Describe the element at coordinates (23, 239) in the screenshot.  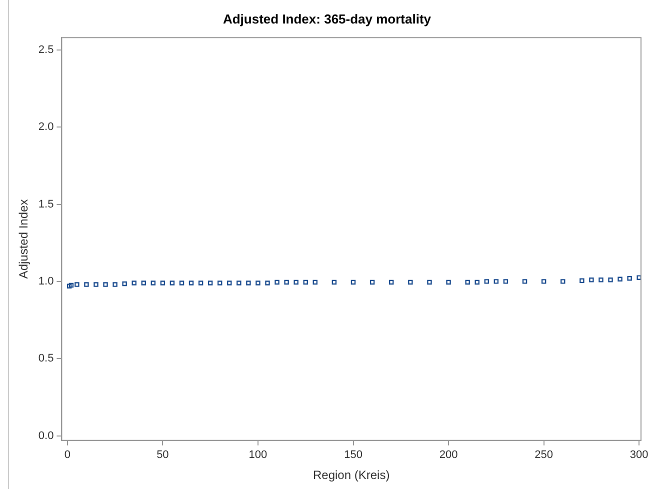
I see `y-axis-title: Adjusted Index` at that location.